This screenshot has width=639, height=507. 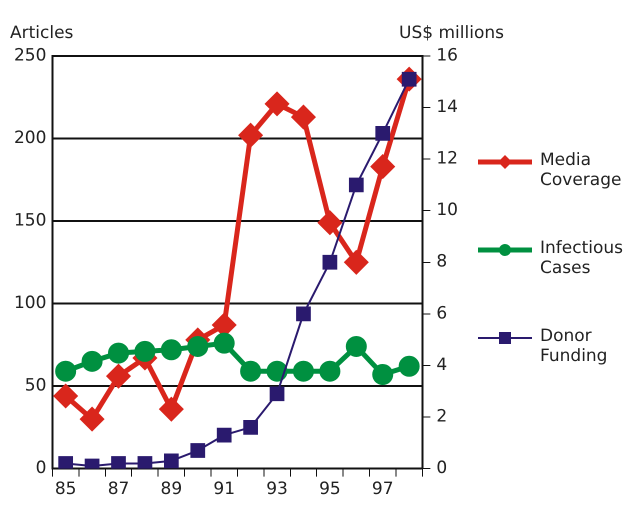 What do you see at coordinates (277, 489) in the screenshot?
I see `x-tick-label: 93` at bounding box center [277, 489].